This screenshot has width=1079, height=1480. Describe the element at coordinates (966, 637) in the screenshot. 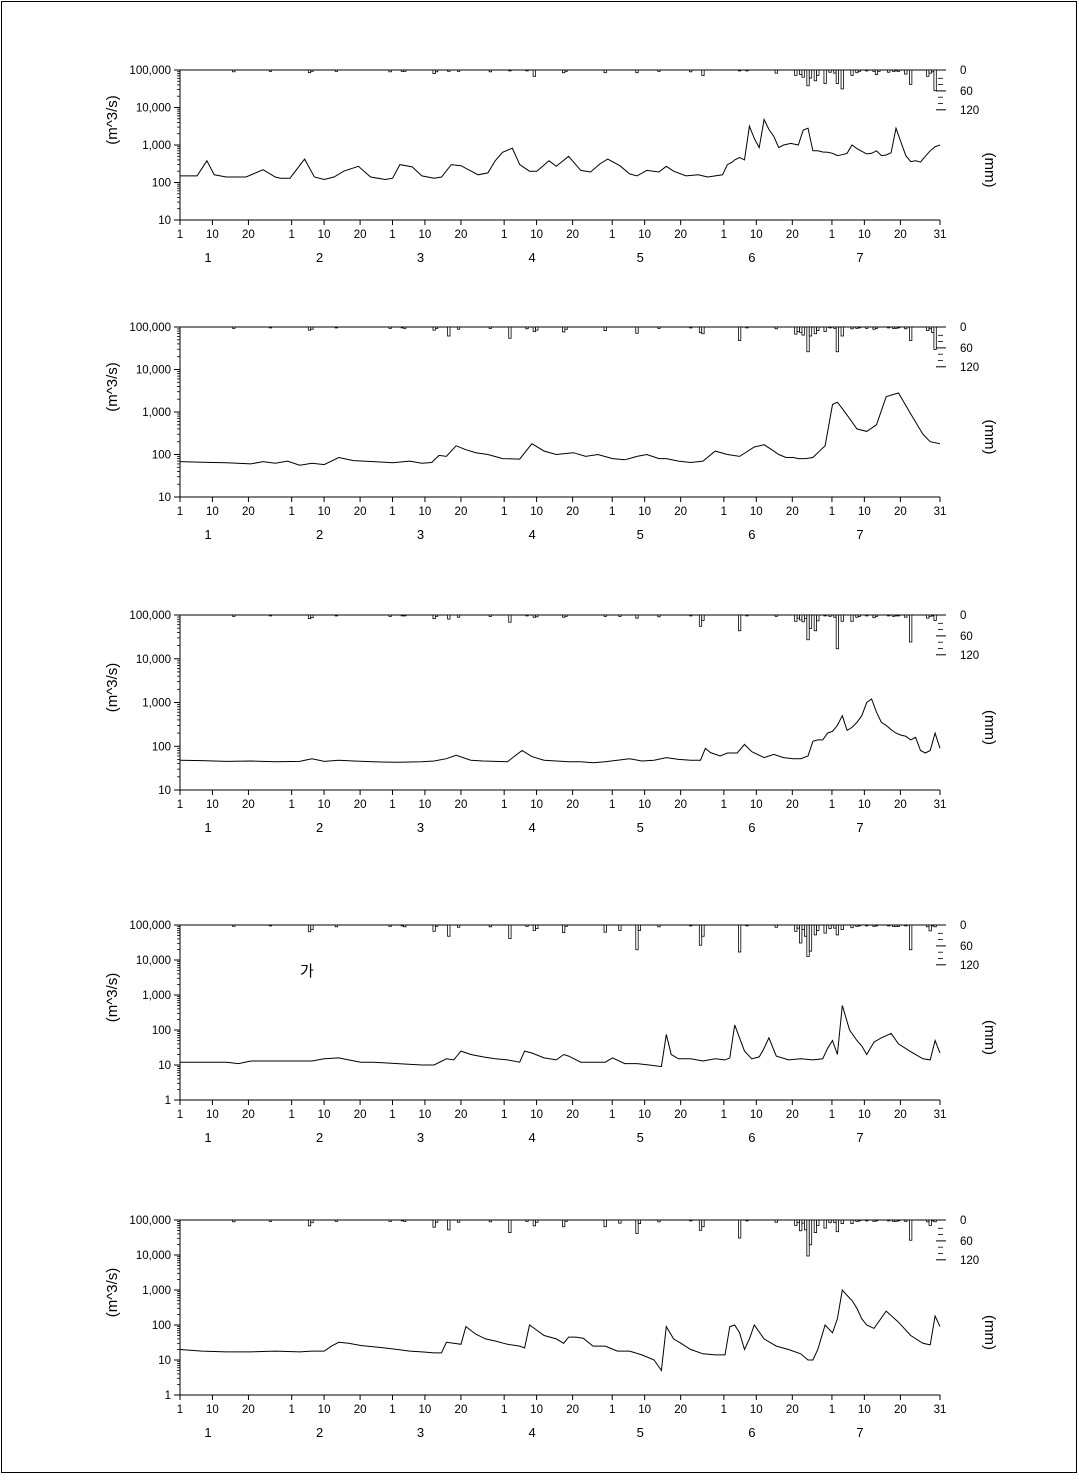

I see `rain-tick-label: 60` at that location.